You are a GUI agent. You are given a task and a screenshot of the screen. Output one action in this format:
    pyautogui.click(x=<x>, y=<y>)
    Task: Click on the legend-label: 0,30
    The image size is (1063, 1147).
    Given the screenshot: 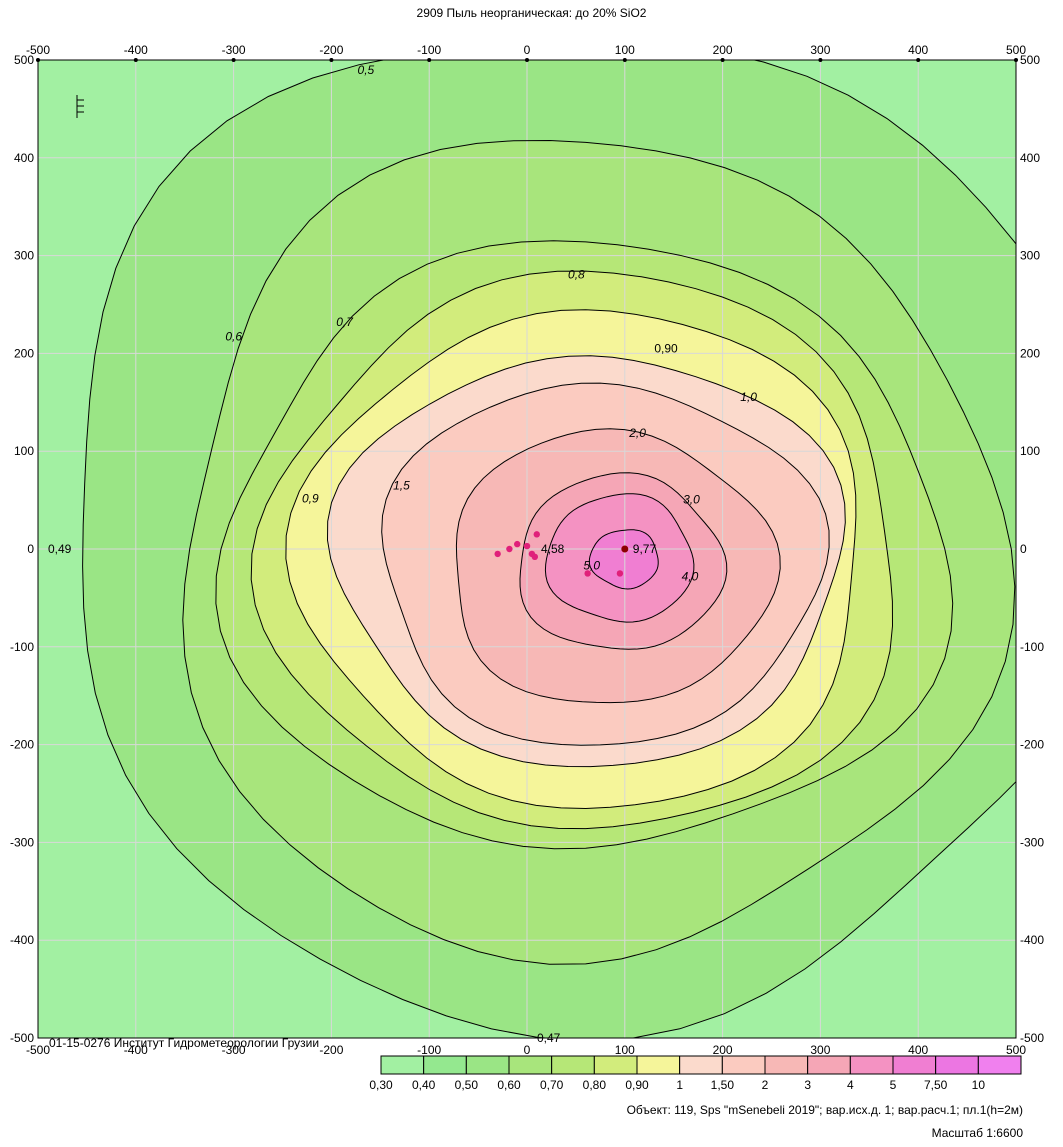 What is the action you would take?
    pyautogui.click(x=381, y=1085)
    